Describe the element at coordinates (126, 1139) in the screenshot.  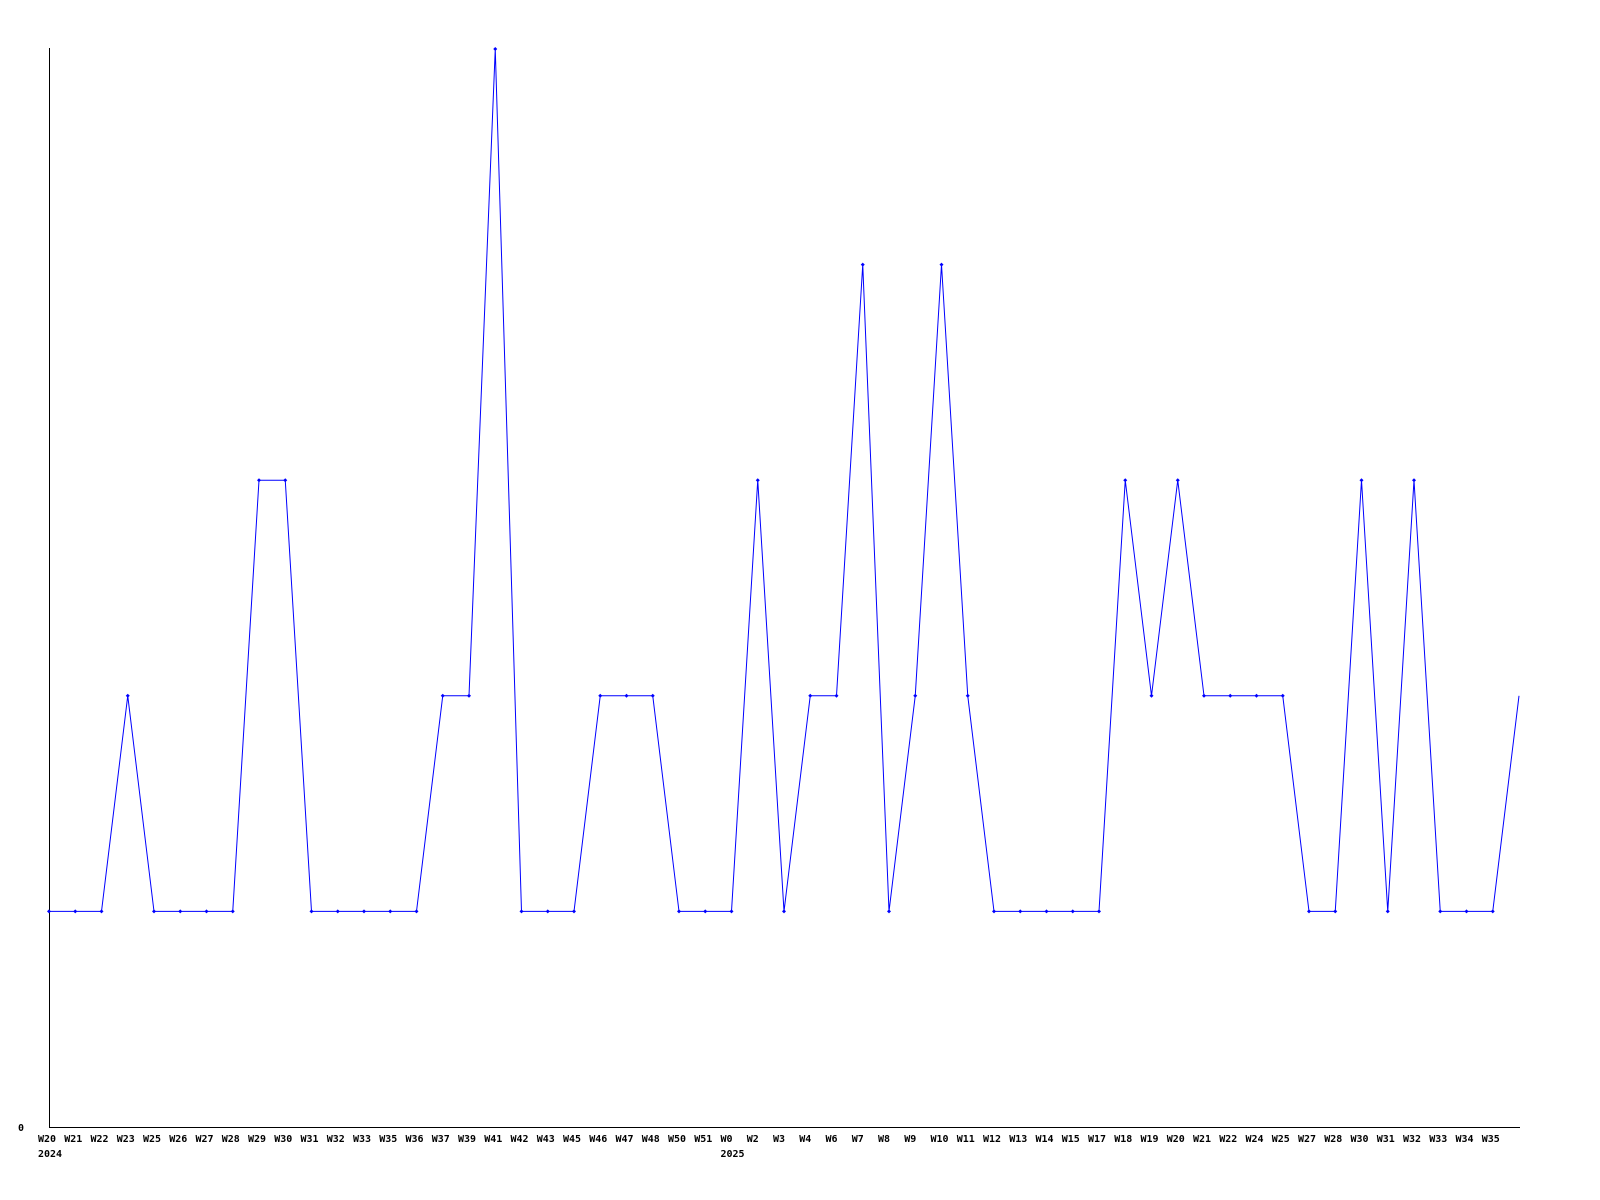
I see `x-tick-label: W23` at that location.